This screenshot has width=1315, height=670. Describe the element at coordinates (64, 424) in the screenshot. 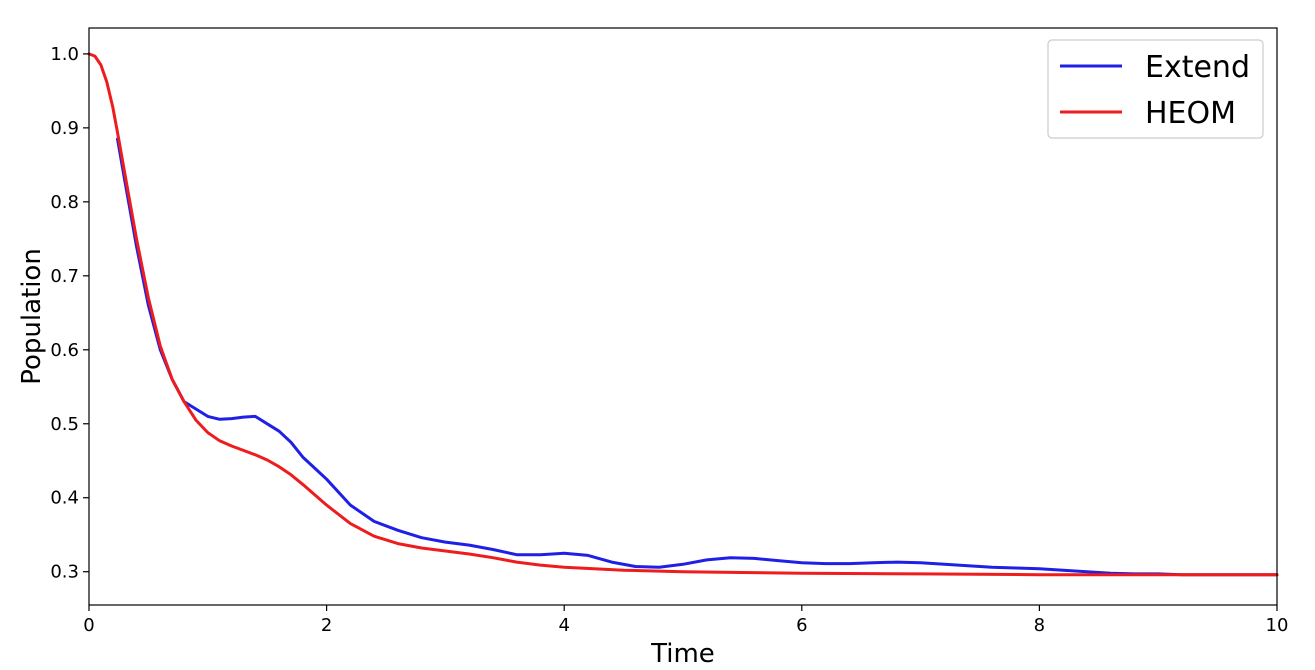

I see `y-tick-label: 0.5` at that location.